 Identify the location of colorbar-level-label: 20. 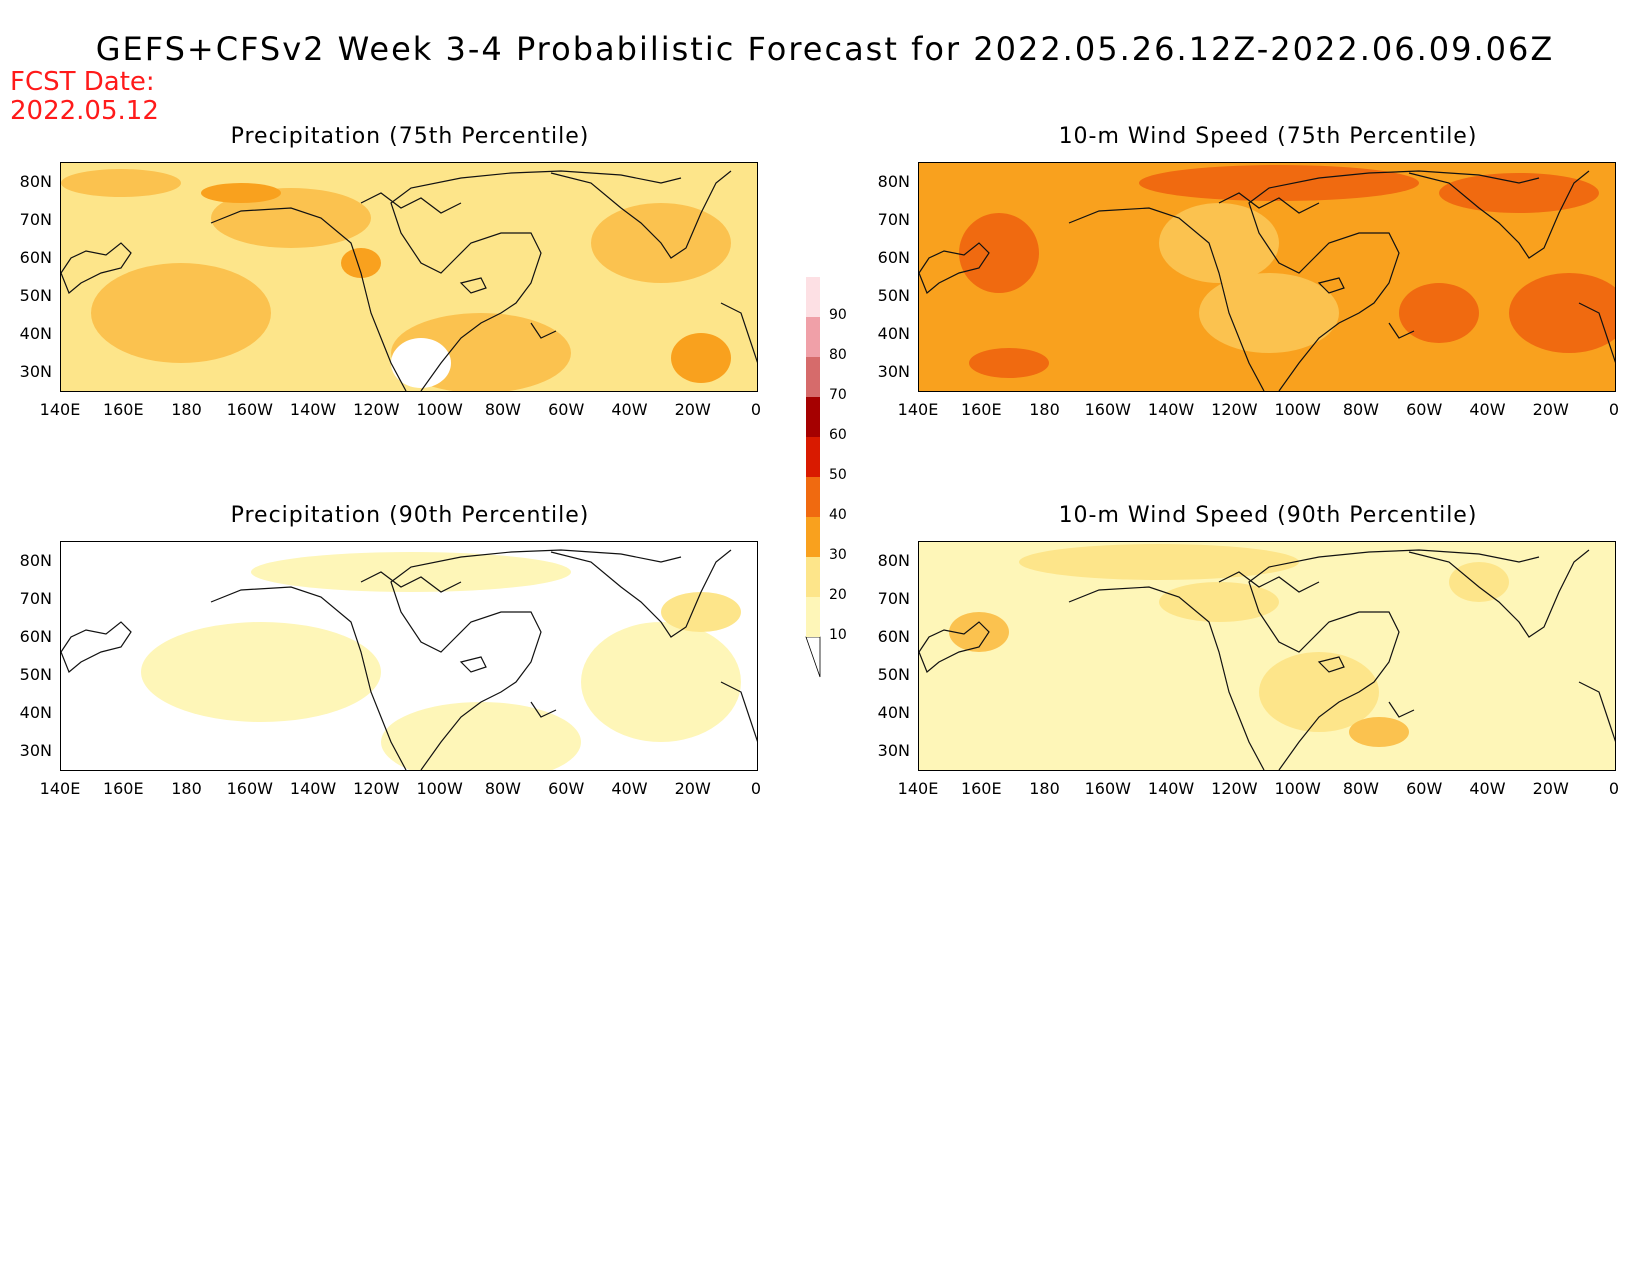
(838, 595).